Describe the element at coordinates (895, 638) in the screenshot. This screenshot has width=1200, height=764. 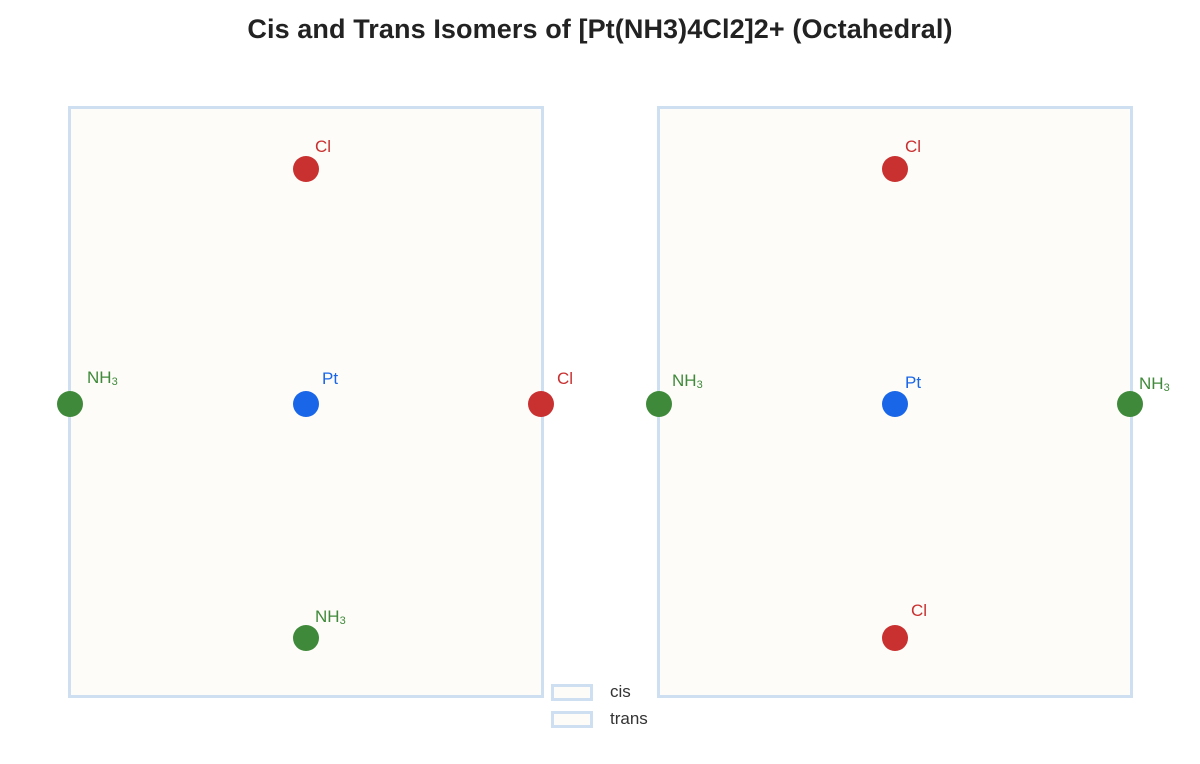
I see `trans-cl-bottom-atom` at that location.